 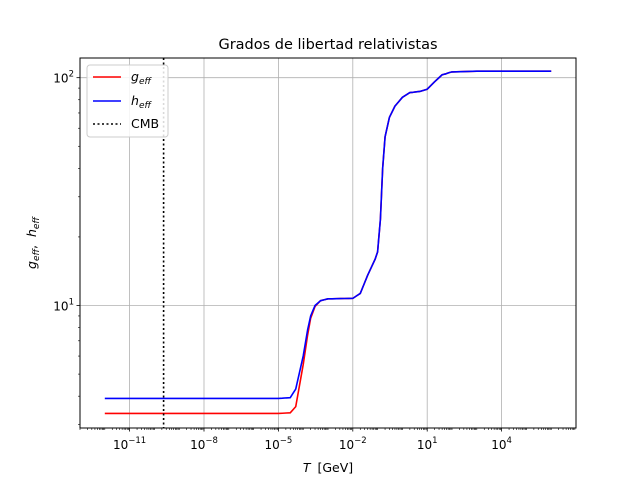 What do you see at coordinates (146, 82) in the screenshot?
I see `legend-geff-sub: eff` at bounding box center [146, 82].